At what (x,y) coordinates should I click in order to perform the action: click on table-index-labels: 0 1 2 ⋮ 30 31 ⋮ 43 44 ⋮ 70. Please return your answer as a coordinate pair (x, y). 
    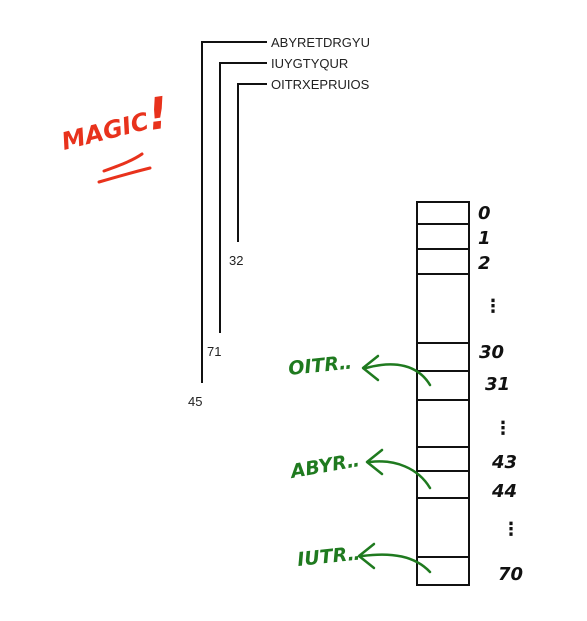
    Looking at the image, I should click on (500, 394).